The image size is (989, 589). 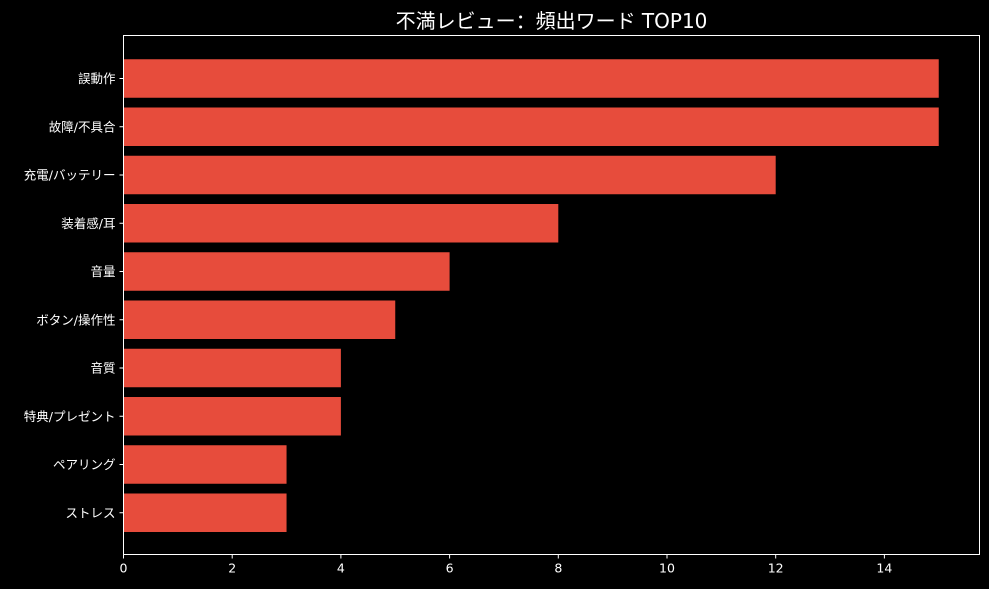 I want to click on y-tick-label: 充電/バッテリー, so click(x=70, y=175).